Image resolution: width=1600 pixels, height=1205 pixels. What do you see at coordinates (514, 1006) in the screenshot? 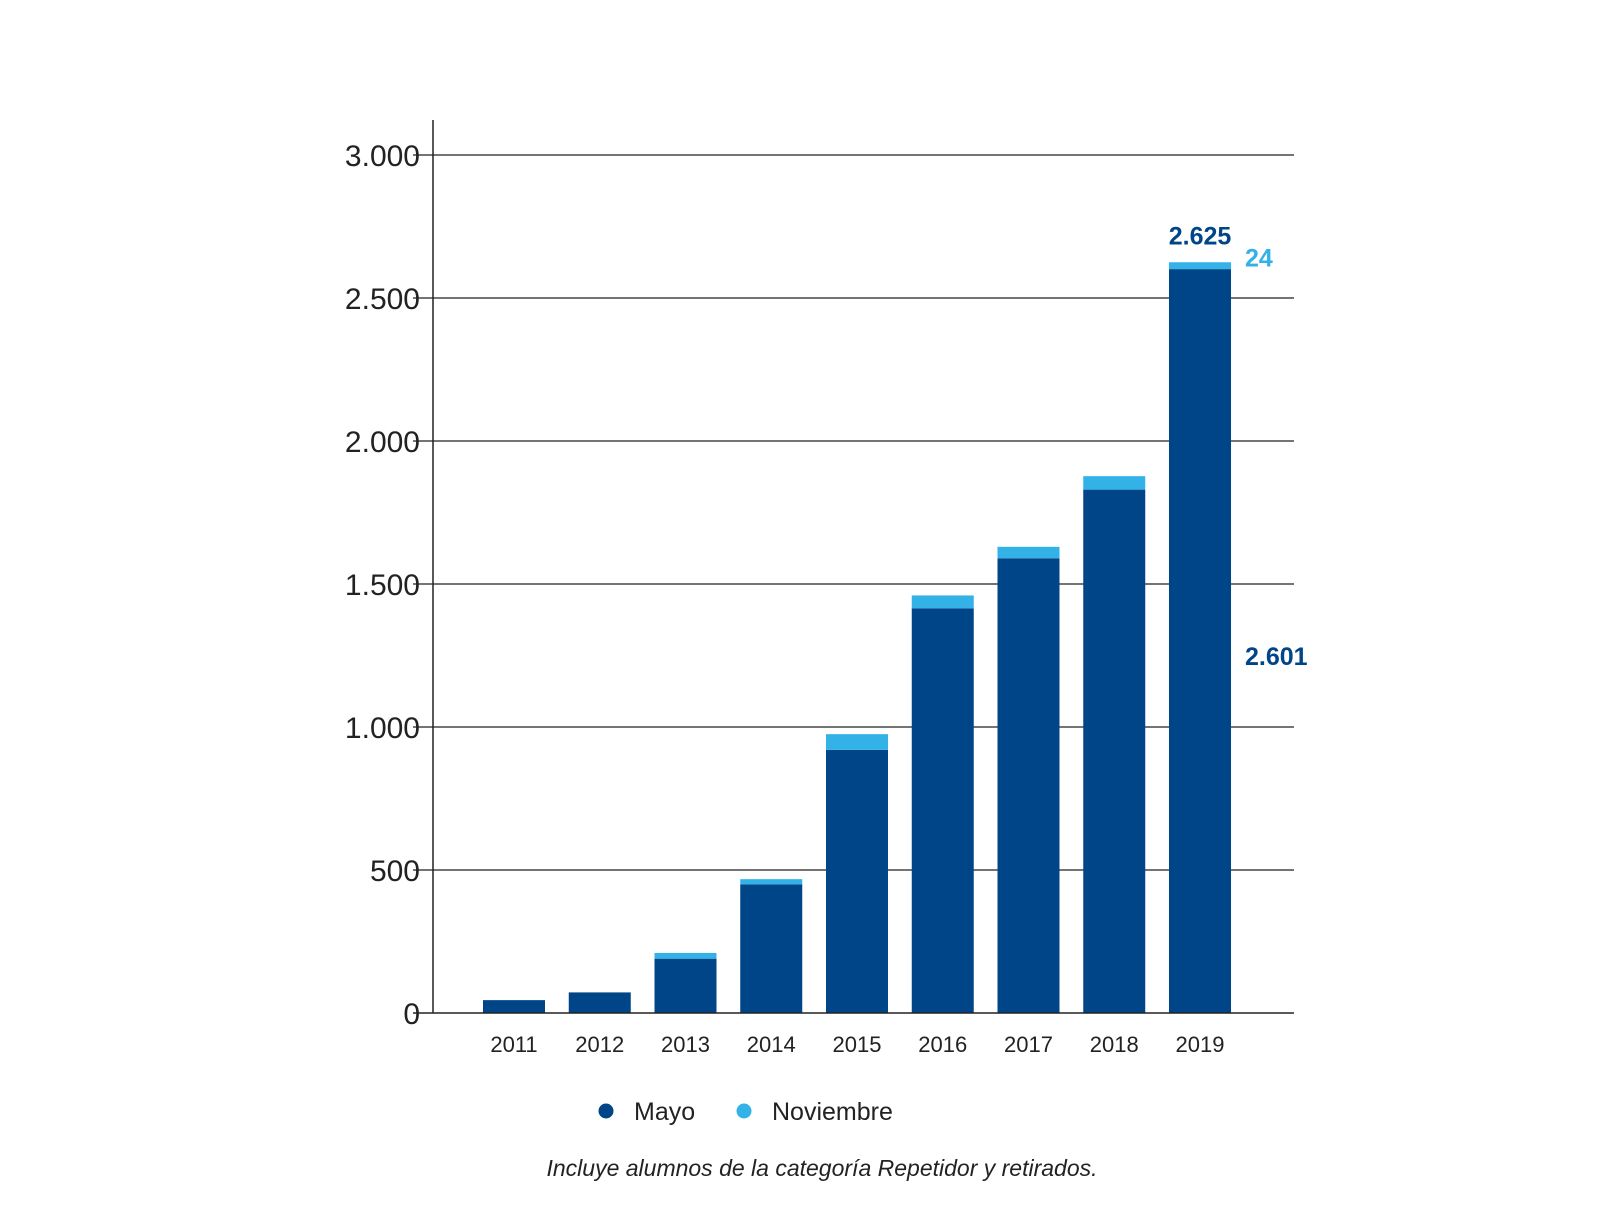
I see `bar-mayo-2011` at bounding box center [514, 1006].